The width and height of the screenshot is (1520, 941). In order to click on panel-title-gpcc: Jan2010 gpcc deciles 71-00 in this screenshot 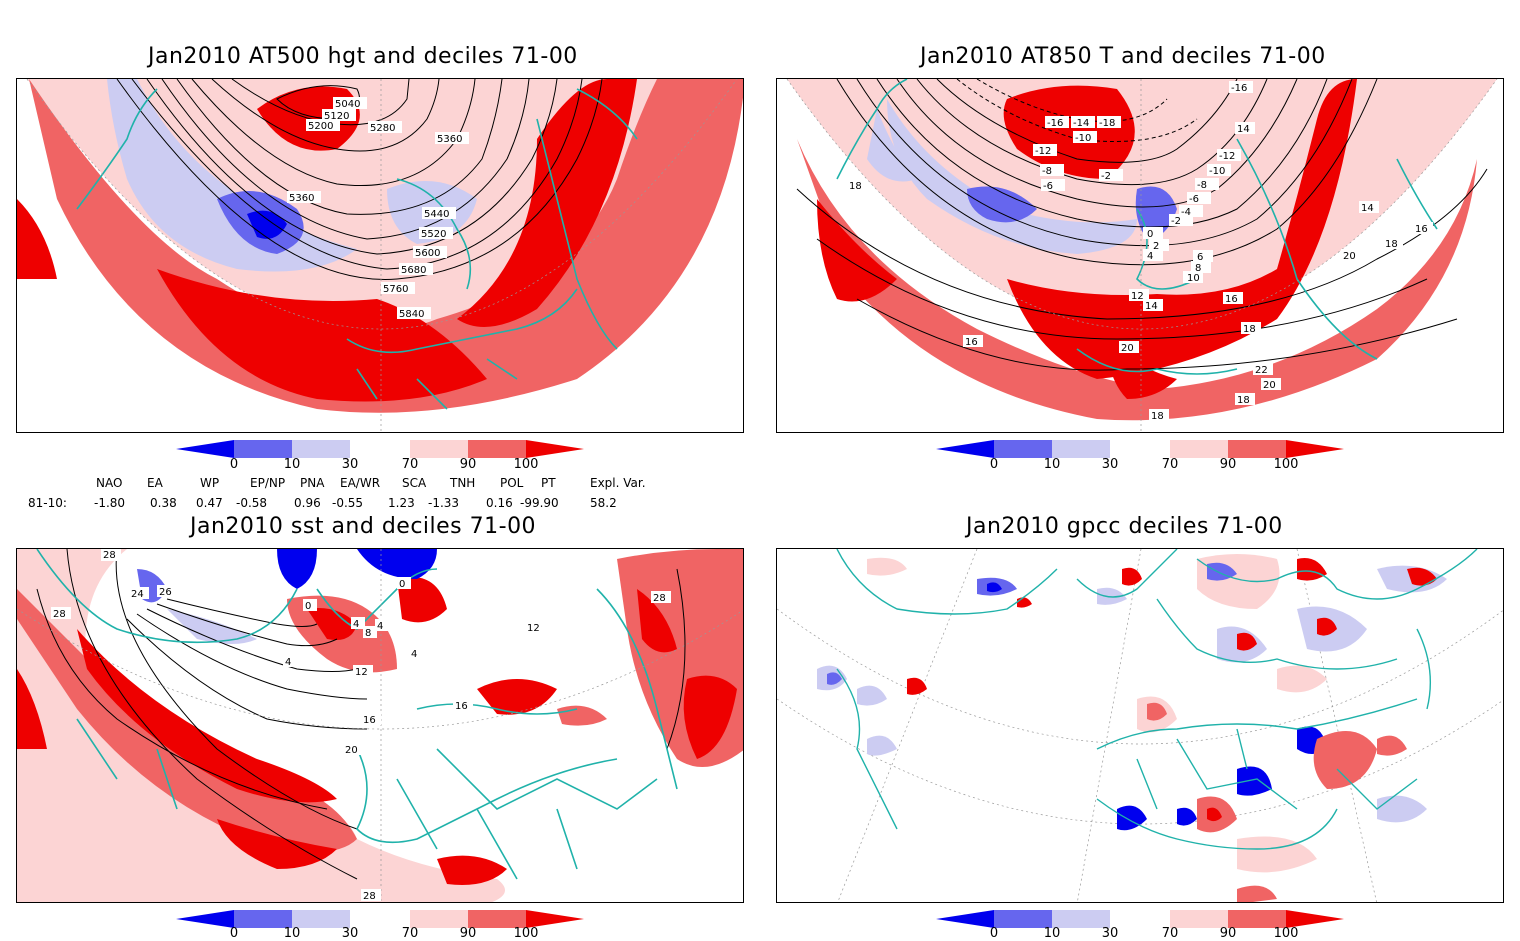, I will do `click(1124, 526)`.